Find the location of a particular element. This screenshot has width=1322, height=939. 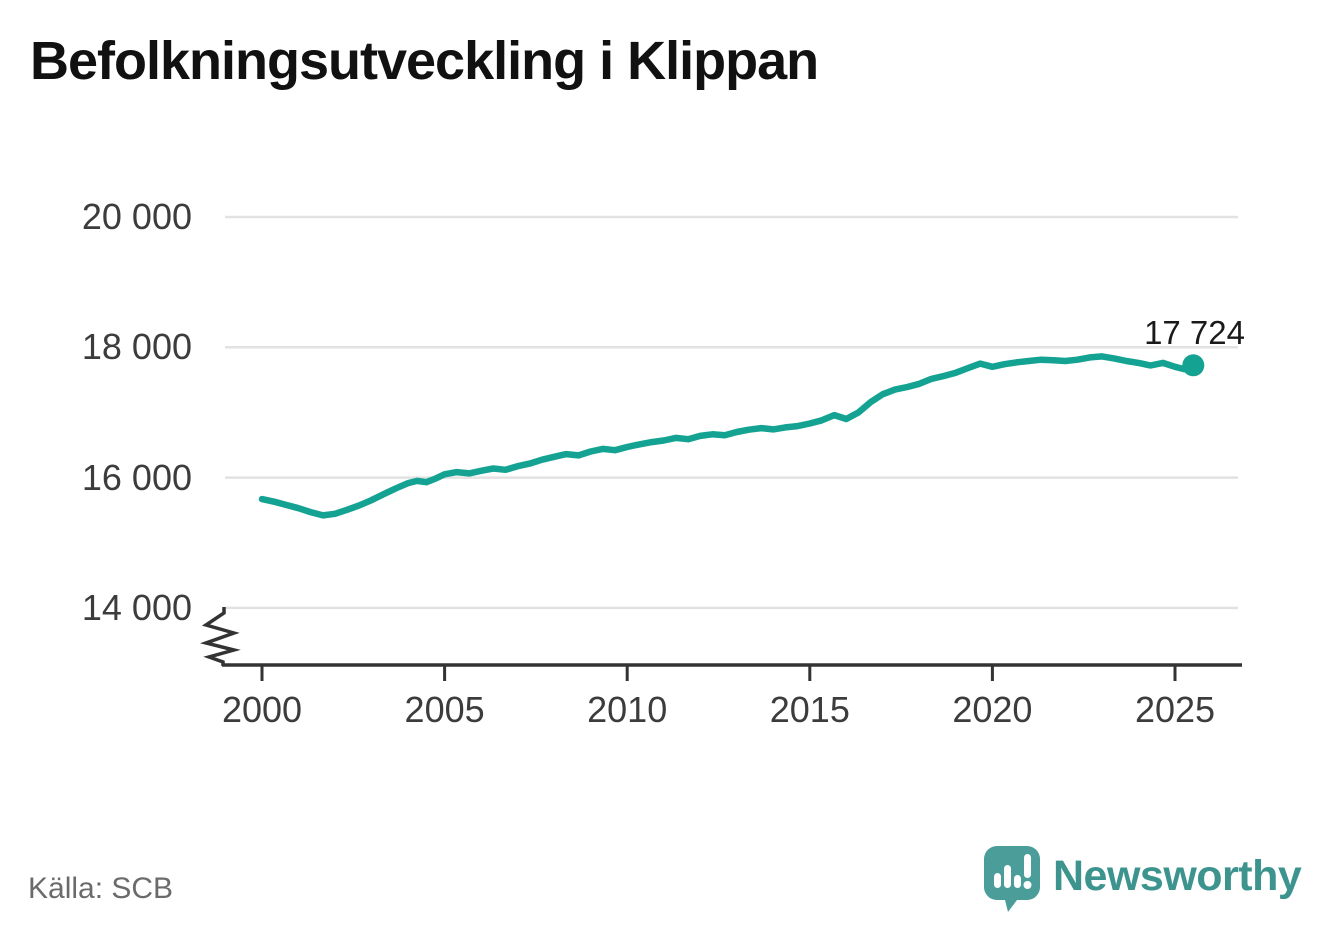

newsworthy-logo-icon is located at coordinates (1012, 879).